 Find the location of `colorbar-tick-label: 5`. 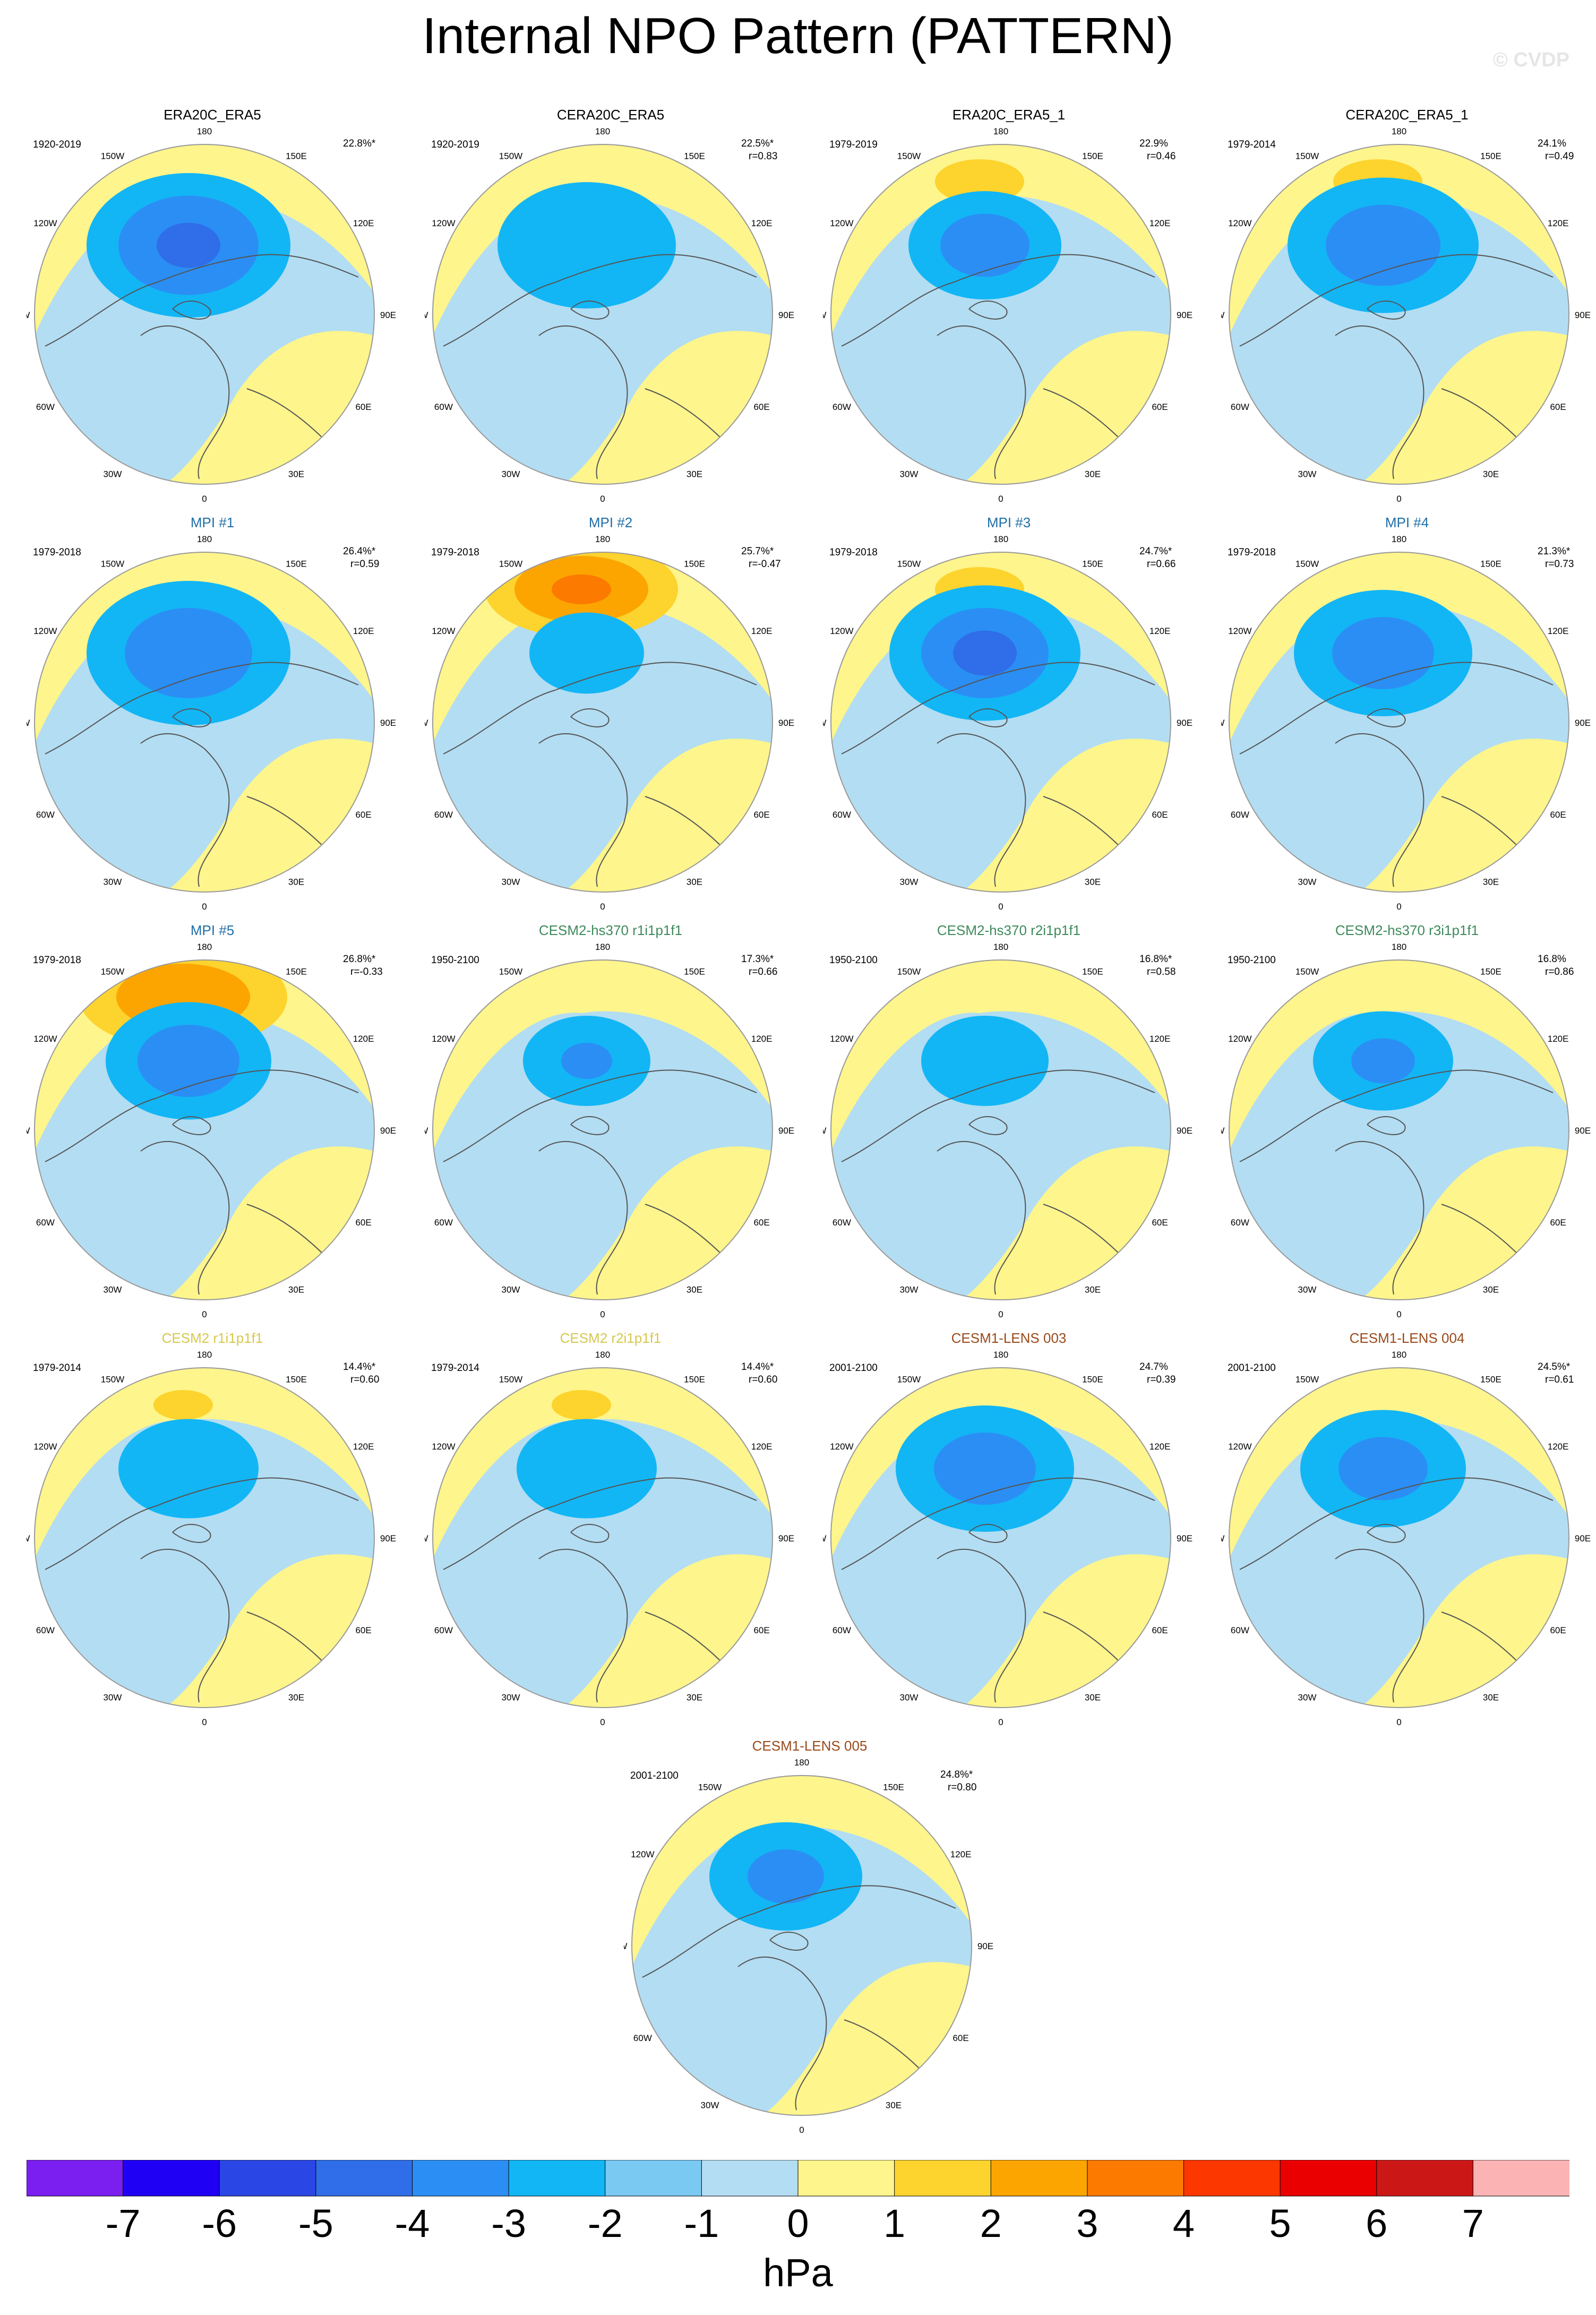

colorbar-tick-label: 5 is located at coordinates (1280, 2223).